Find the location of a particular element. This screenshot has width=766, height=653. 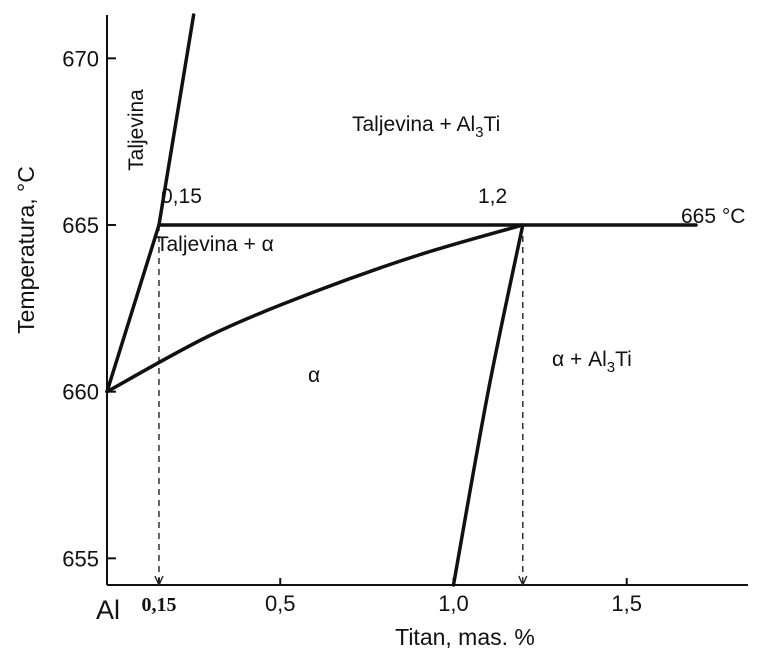

curve-liquidus-lower is located at coordinates (133, 308).